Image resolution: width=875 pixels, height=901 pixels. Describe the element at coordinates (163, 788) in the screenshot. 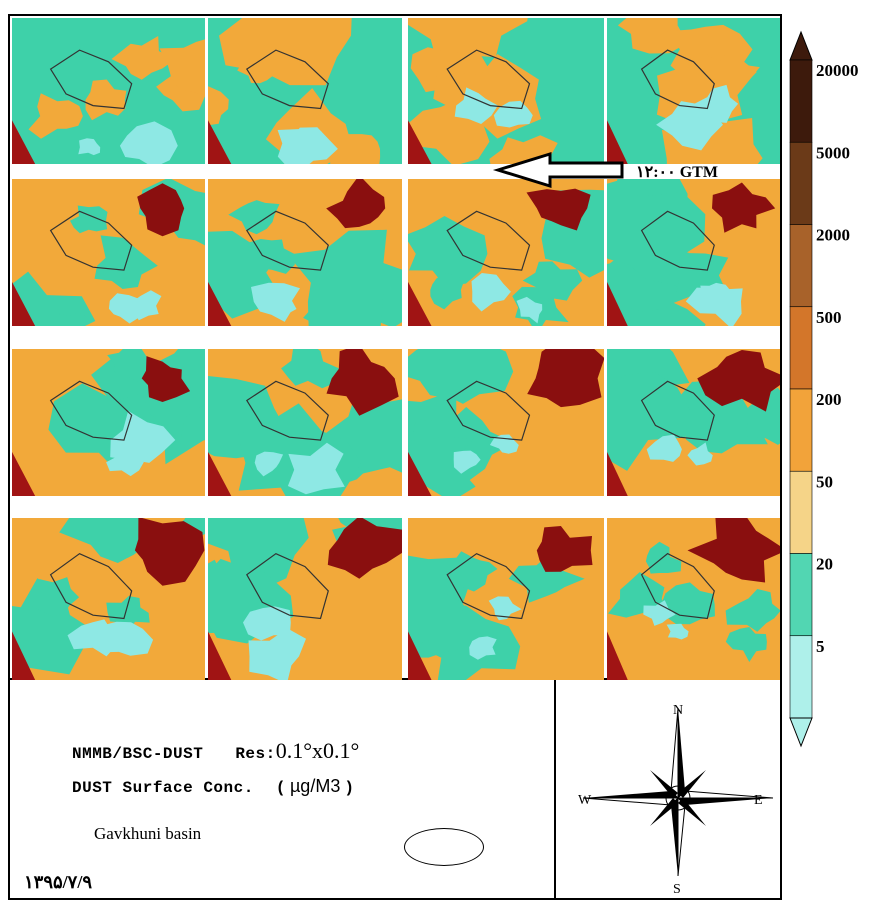

I see `variable-name: DUST Surface Conc.` at that location.